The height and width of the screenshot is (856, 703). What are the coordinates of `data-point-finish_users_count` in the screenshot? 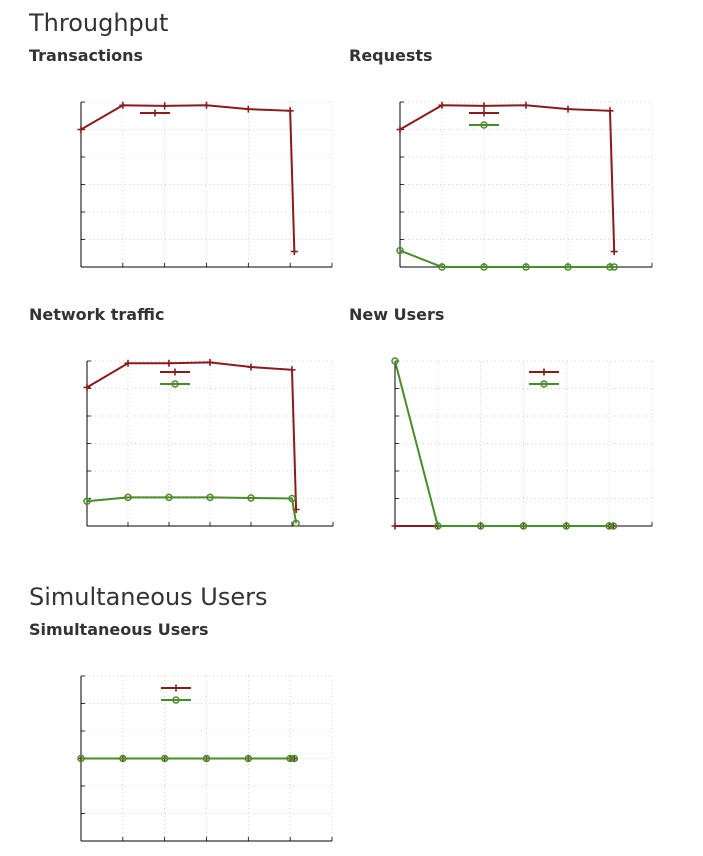 It's located at (395, 526).